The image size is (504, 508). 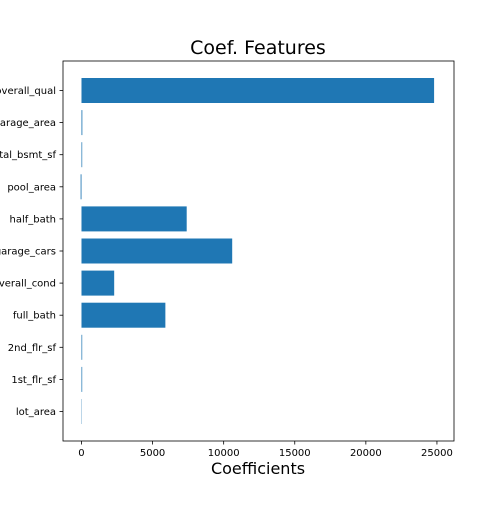 I want to click on y-tick-label: overall_cond, so click(x=28, y=284).